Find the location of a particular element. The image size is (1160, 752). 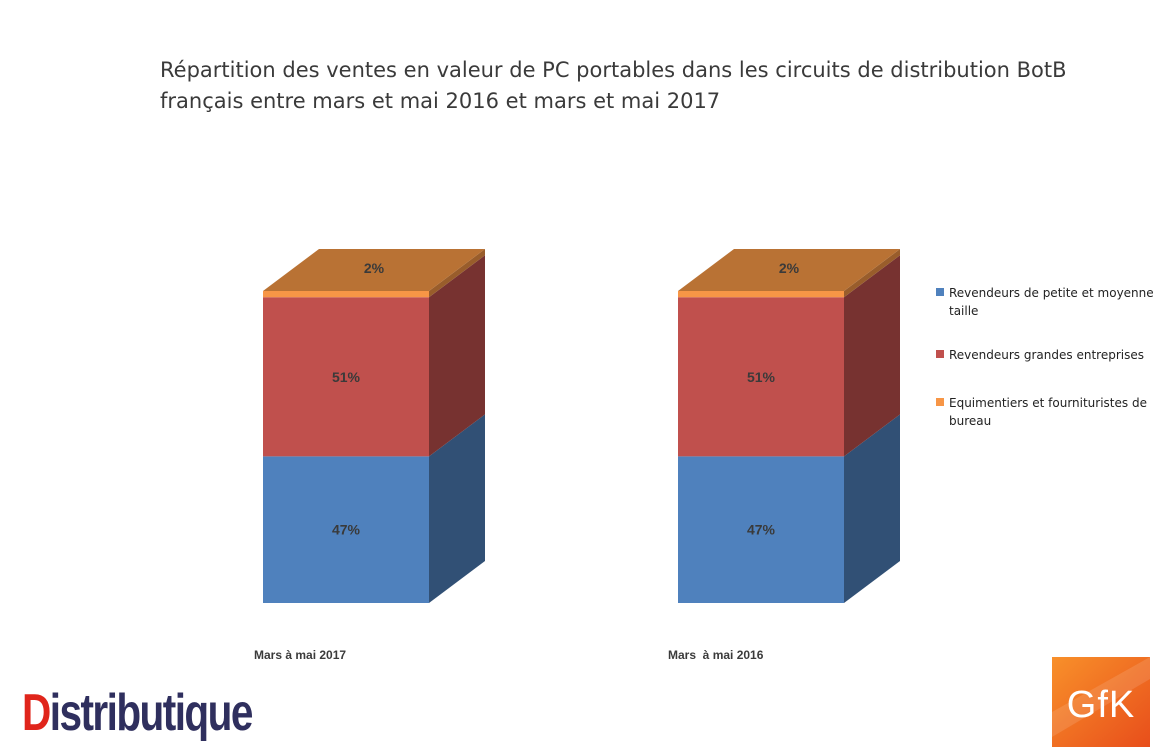

gfk-logo: GfK is located at coordinates (1101, 702).